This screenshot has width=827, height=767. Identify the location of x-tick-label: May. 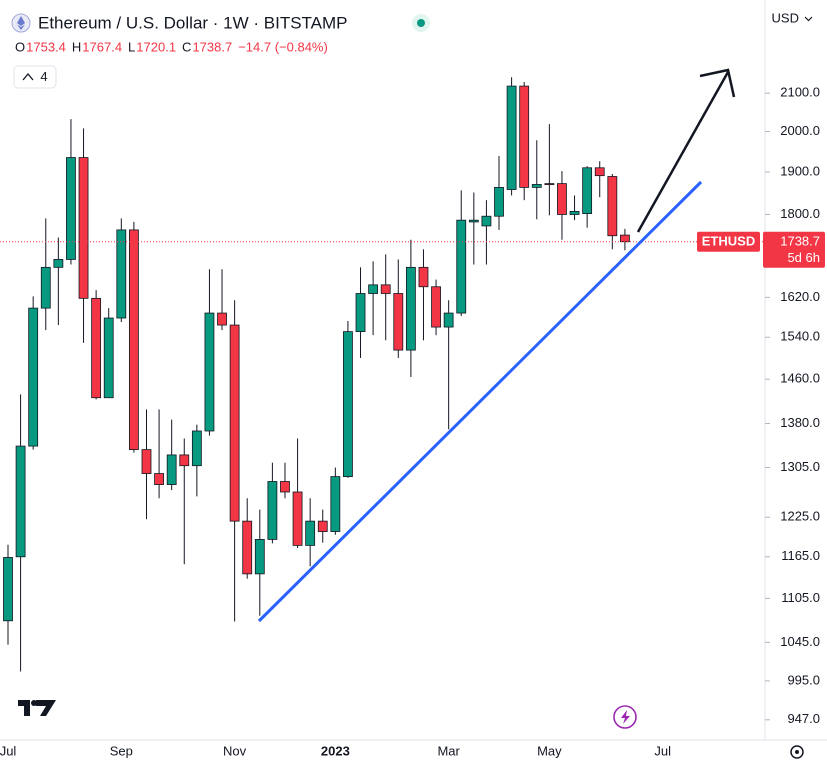
(549, 750).